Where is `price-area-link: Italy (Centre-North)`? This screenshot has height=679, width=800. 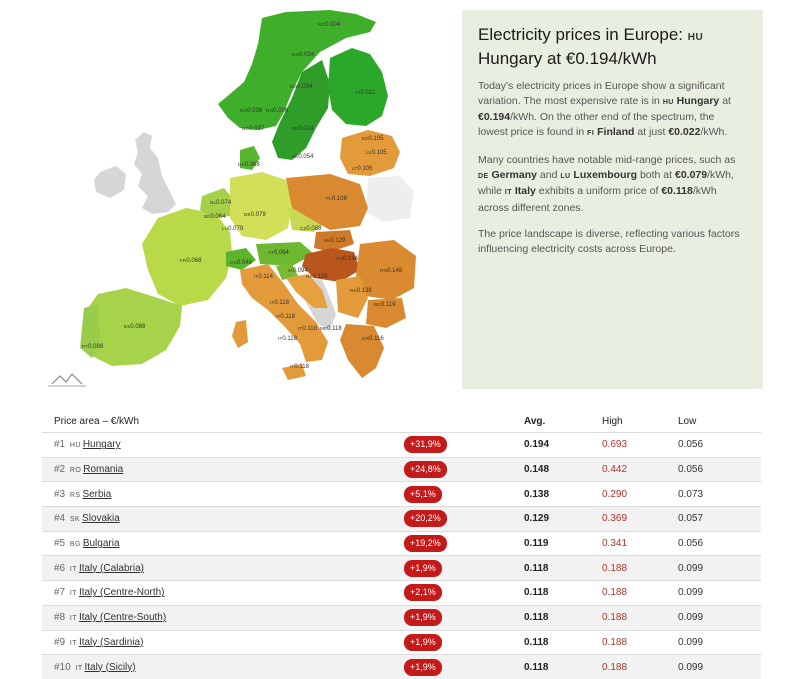
price-area-link: Italy (Centre-North) is located at coordinates (121, 593).